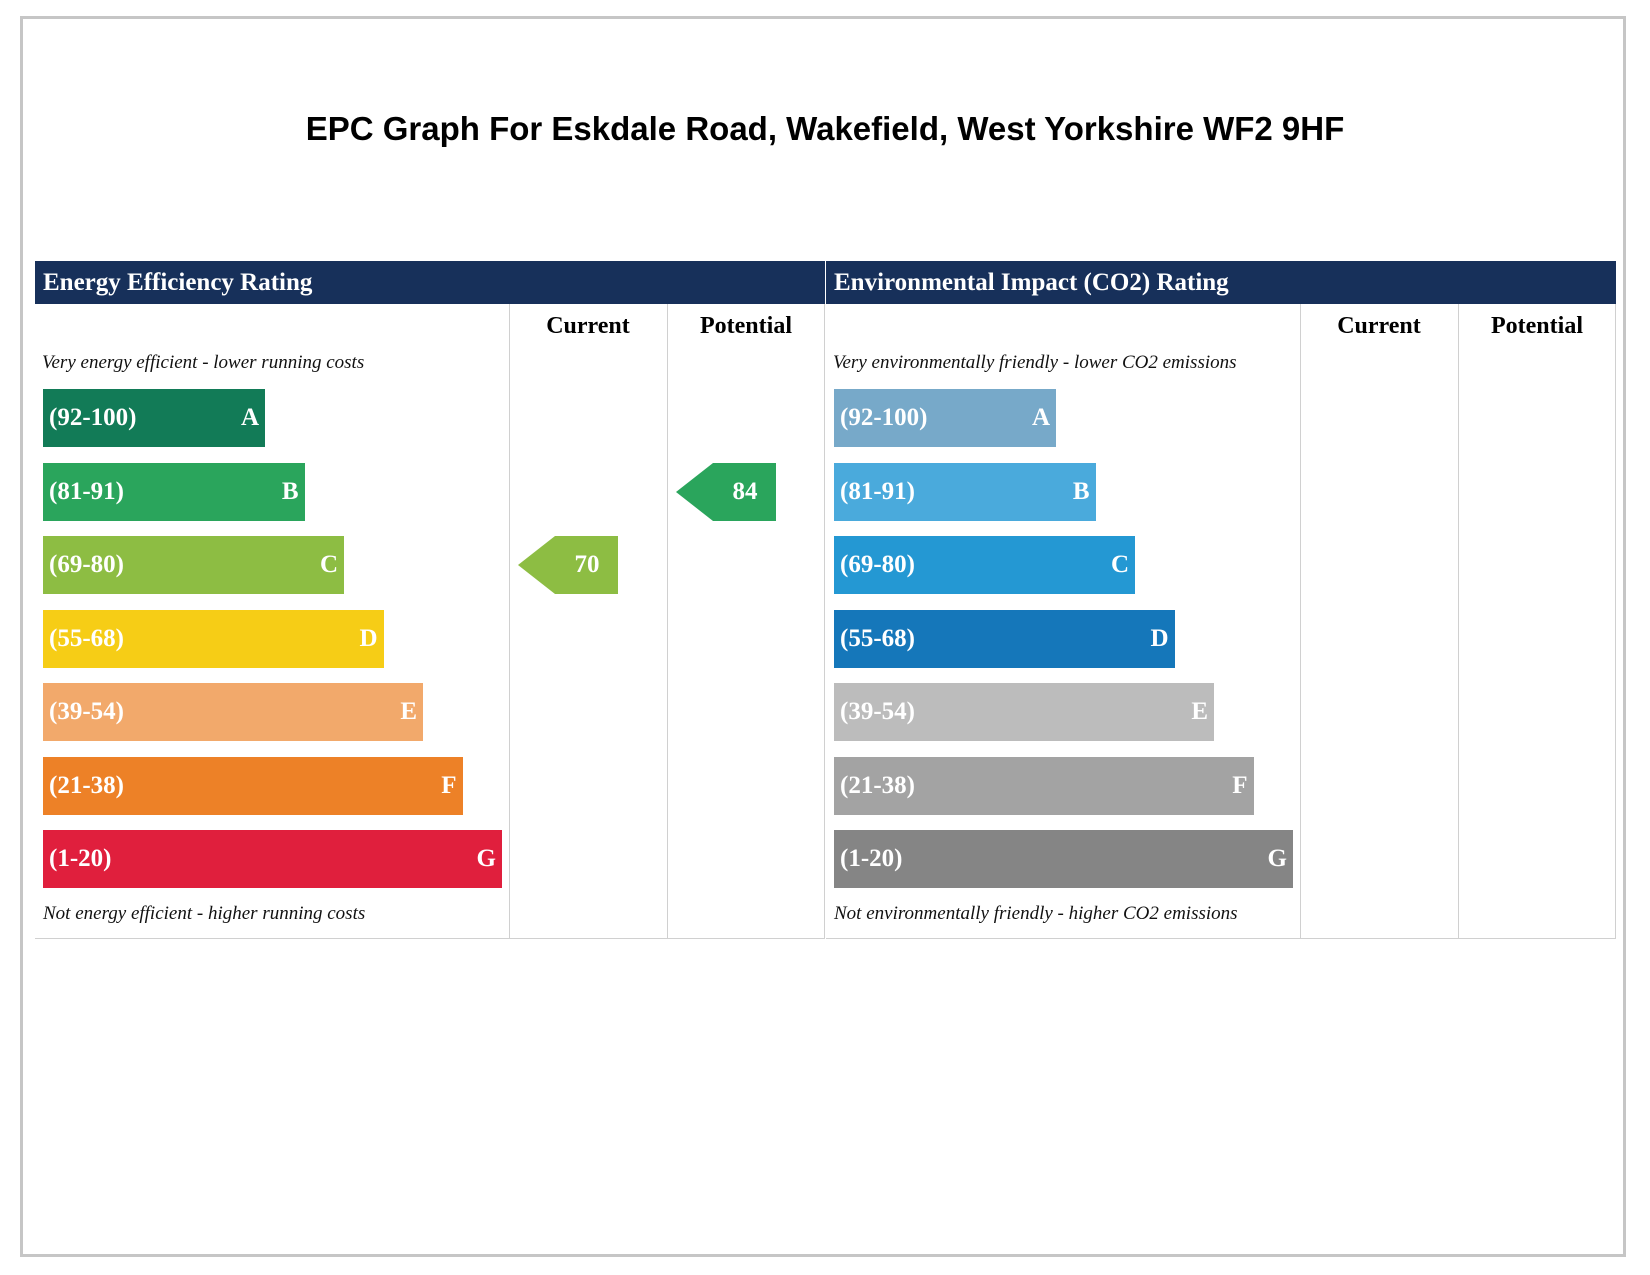  Describe the element at coordinates (587, 564) in the screenshot. I see `current-rating-value: 70` at that location.